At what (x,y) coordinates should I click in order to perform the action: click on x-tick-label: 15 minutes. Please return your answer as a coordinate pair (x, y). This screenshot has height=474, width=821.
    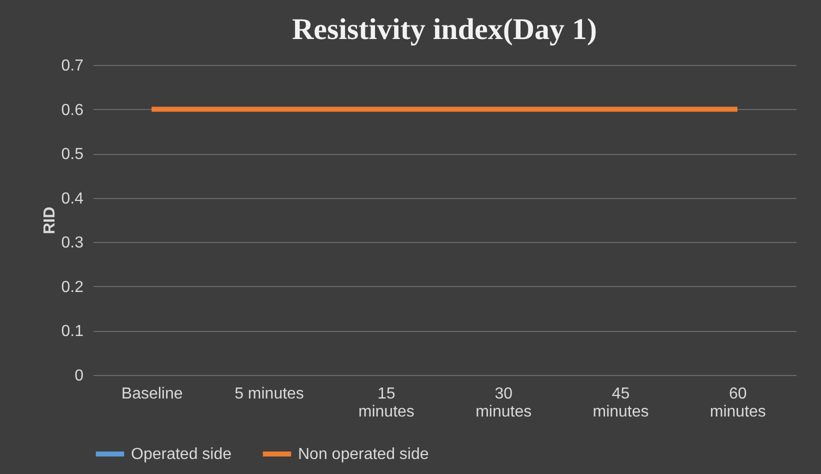
    Looking at the image, I should click on (386, 403).